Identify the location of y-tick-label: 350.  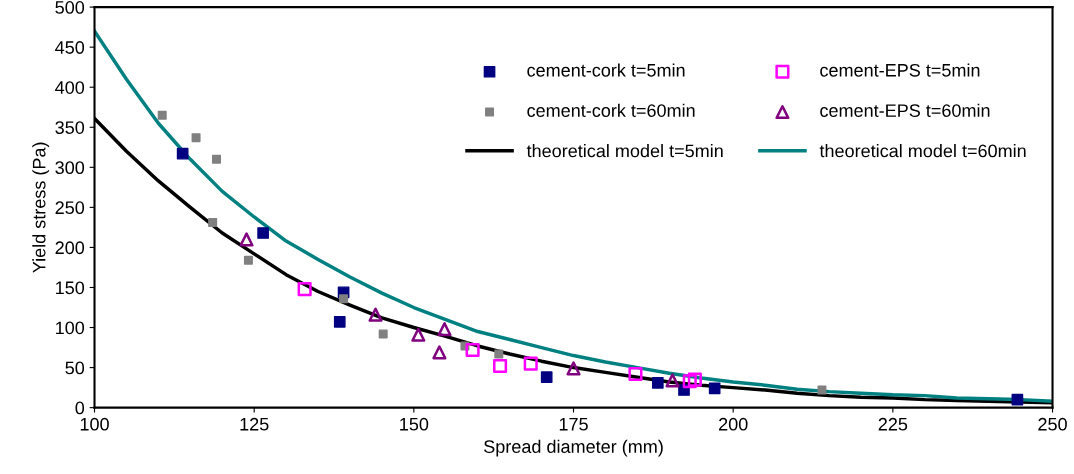
(70, 127).